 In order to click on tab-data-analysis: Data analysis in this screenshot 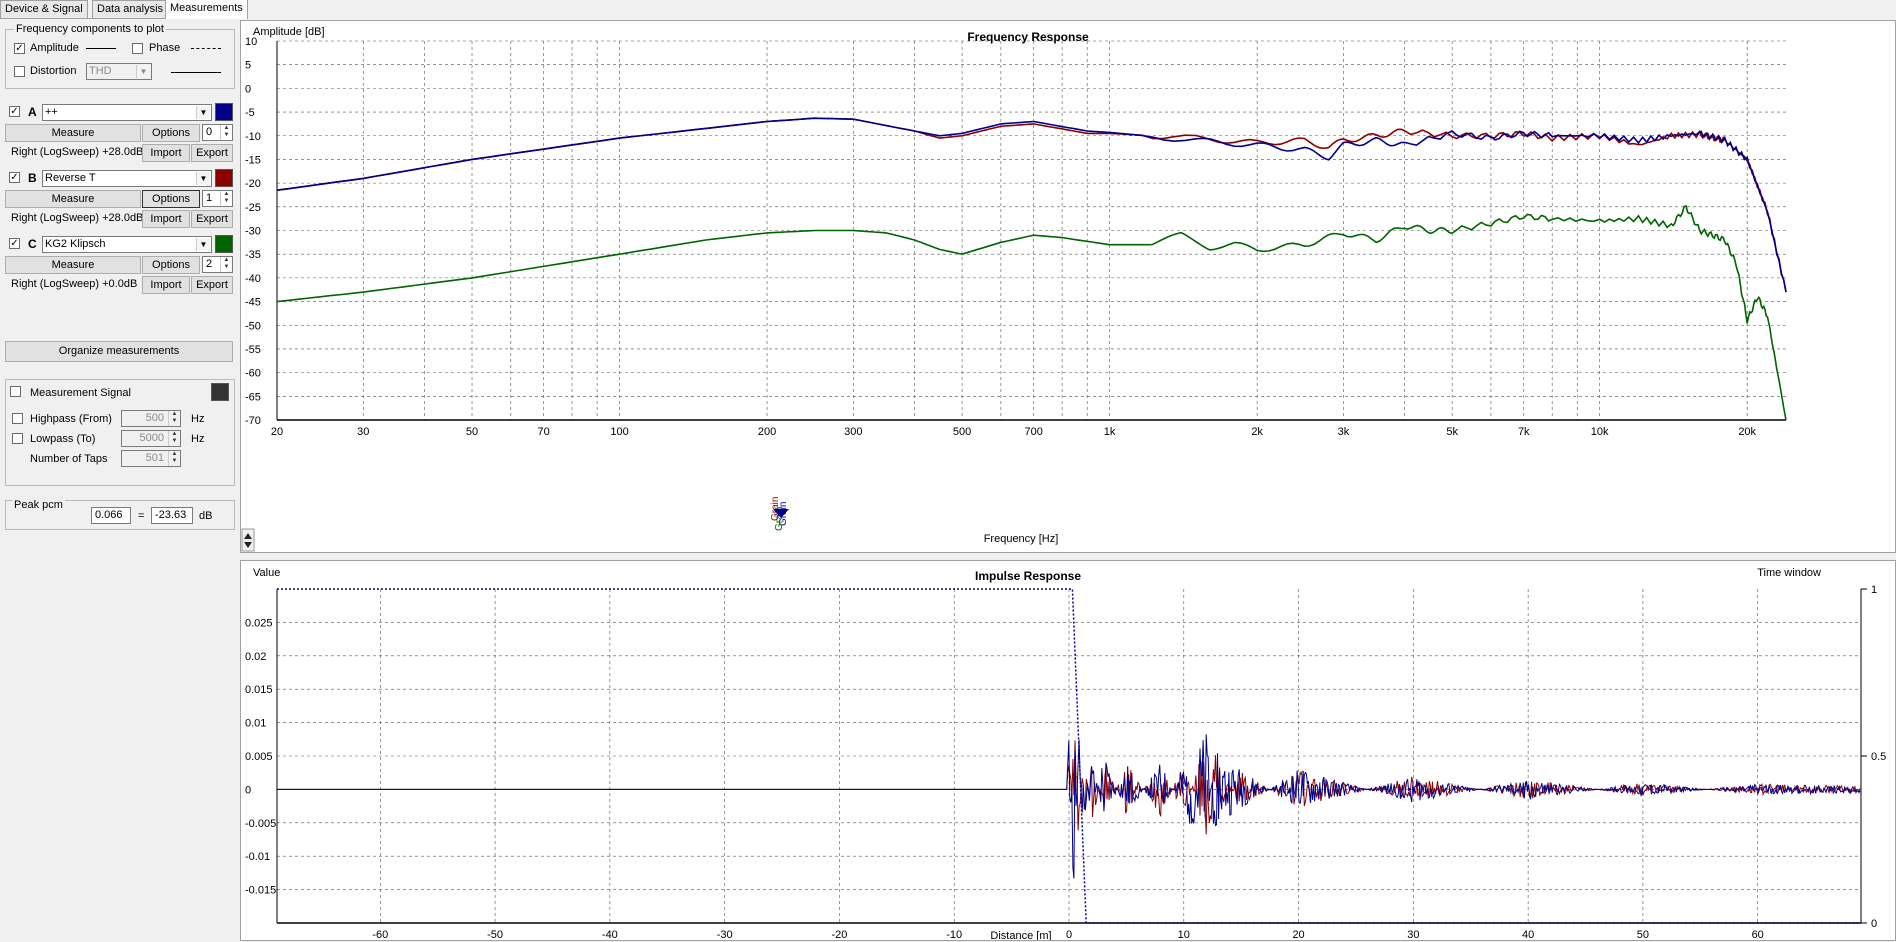, I will do `click(130, 9)`.